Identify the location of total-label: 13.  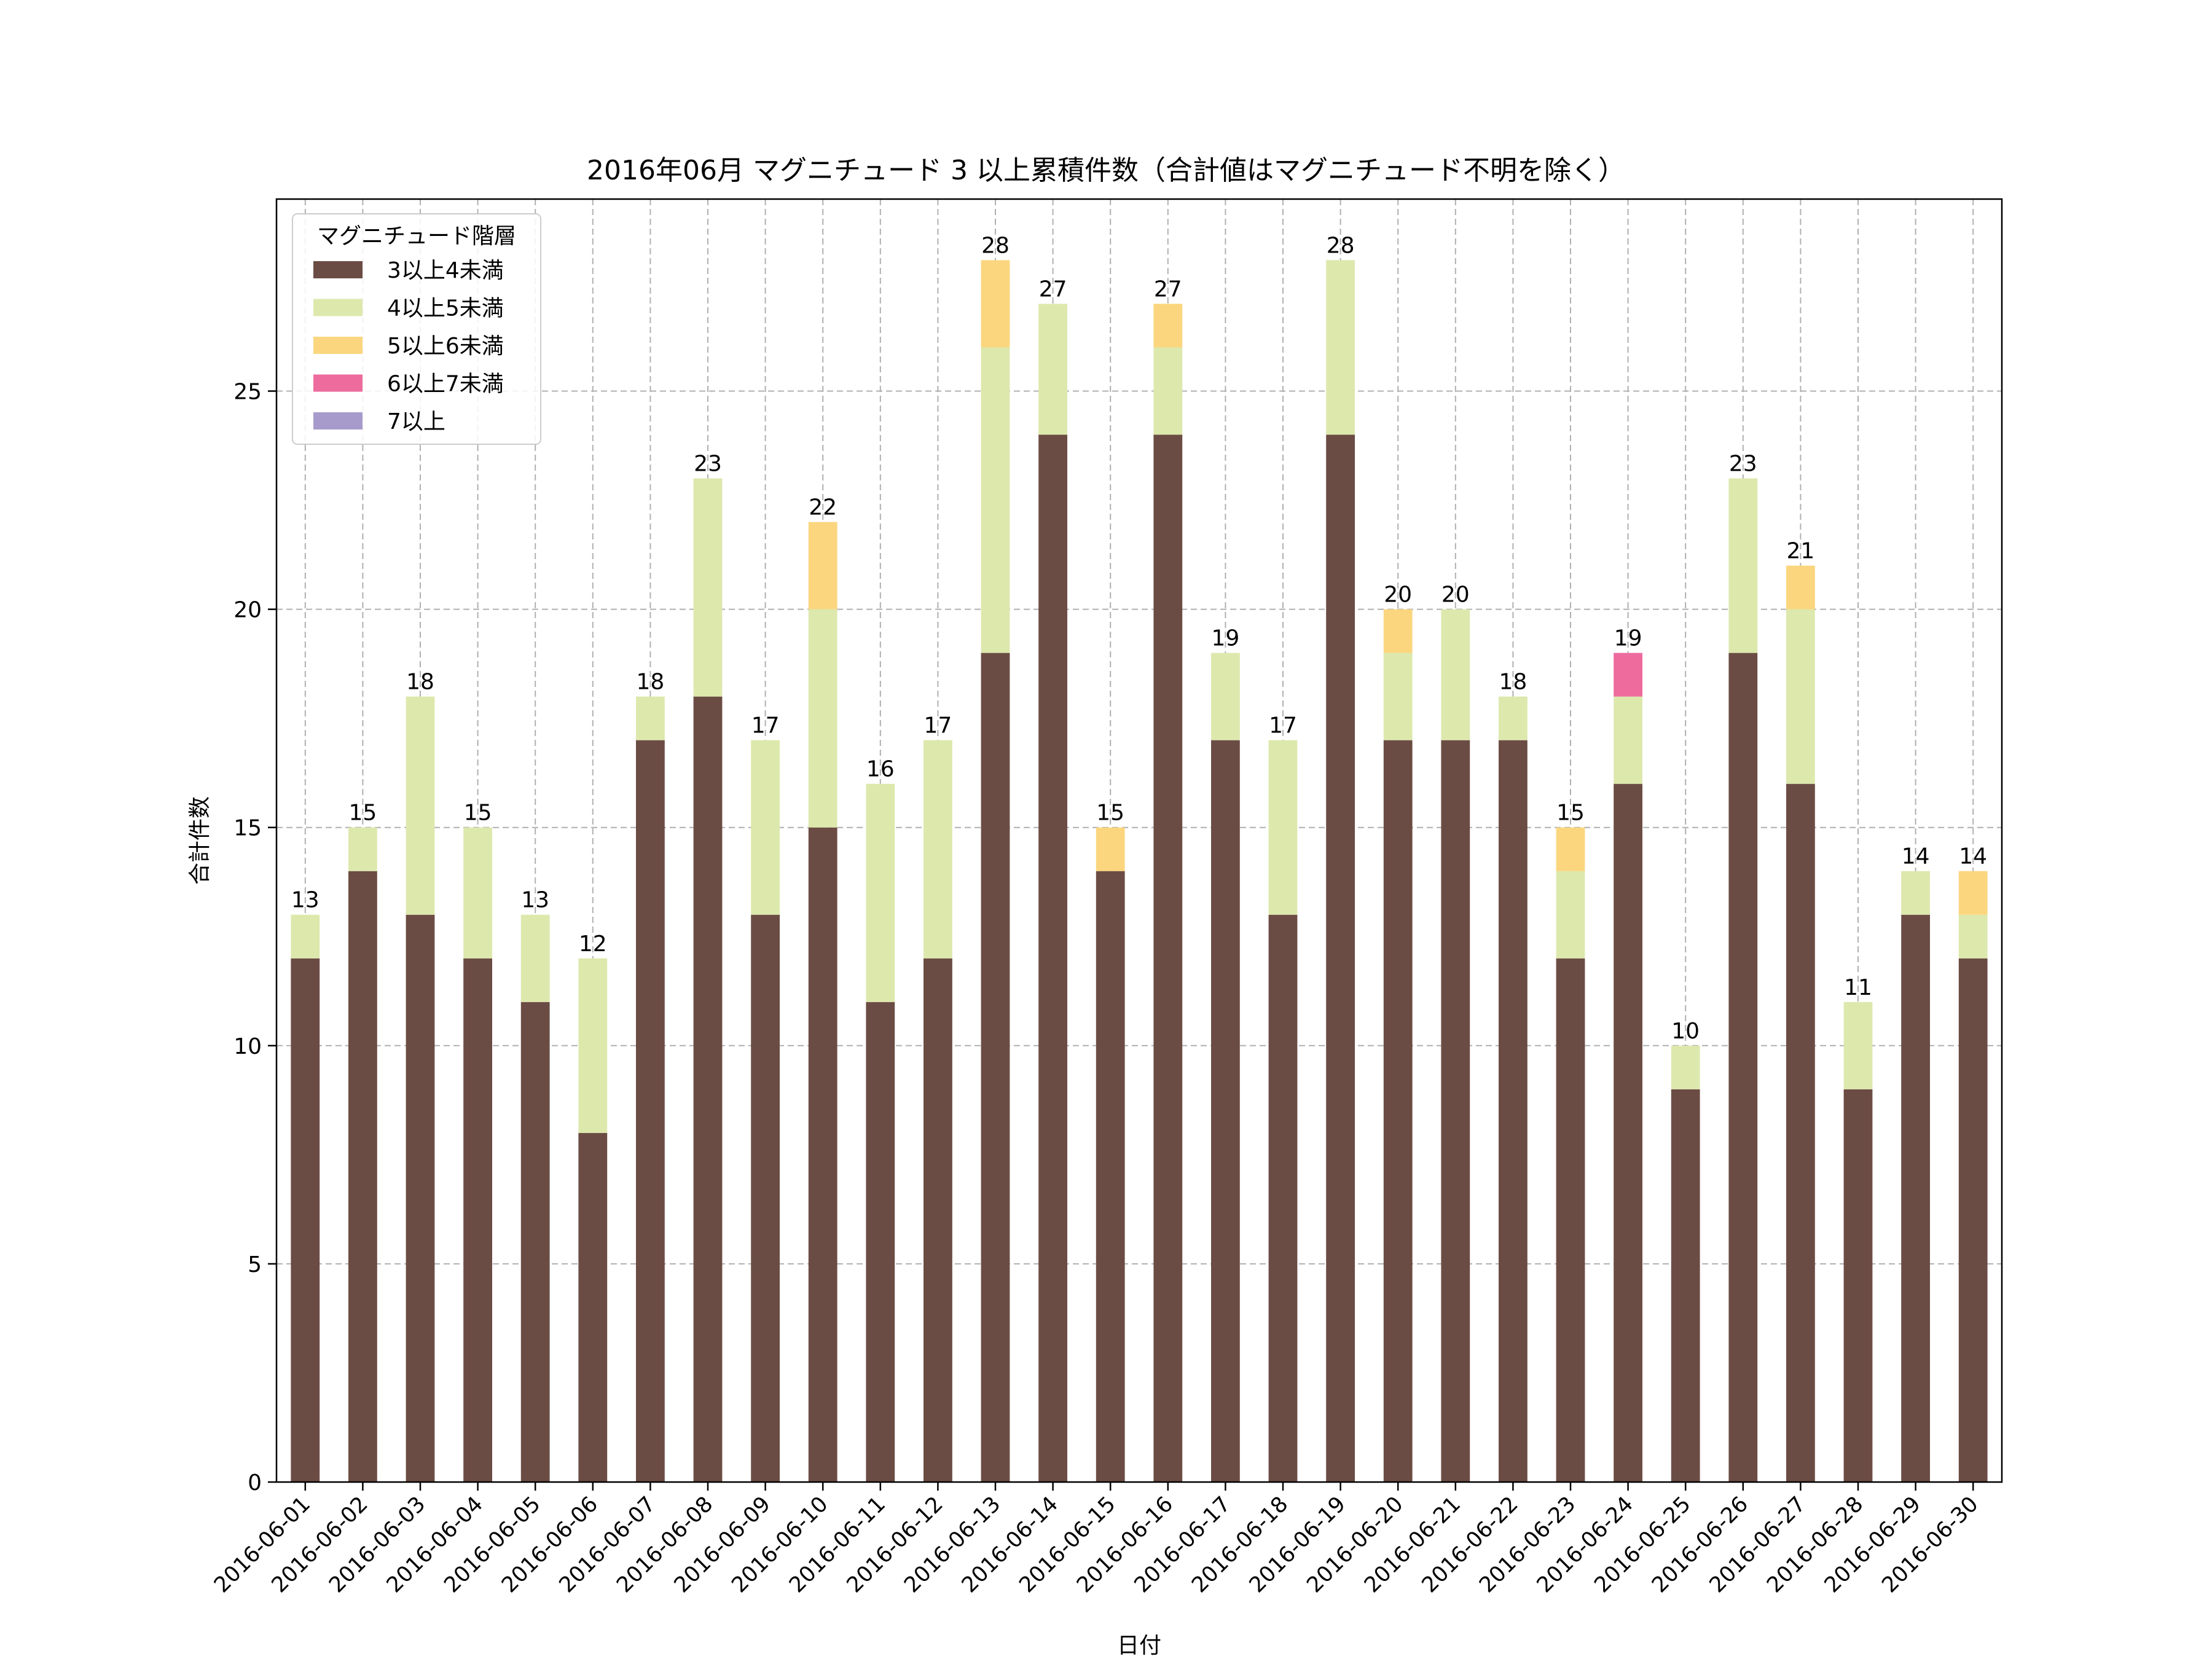
(305, 900).